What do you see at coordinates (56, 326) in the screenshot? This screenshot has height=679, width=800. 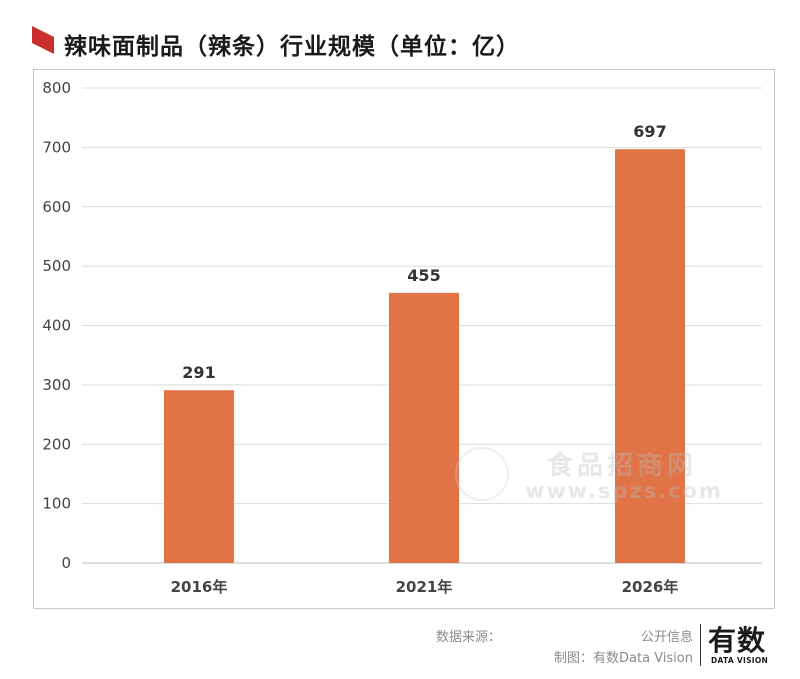 I see `y-tick-label: 400` at bounding box center [56, 326].